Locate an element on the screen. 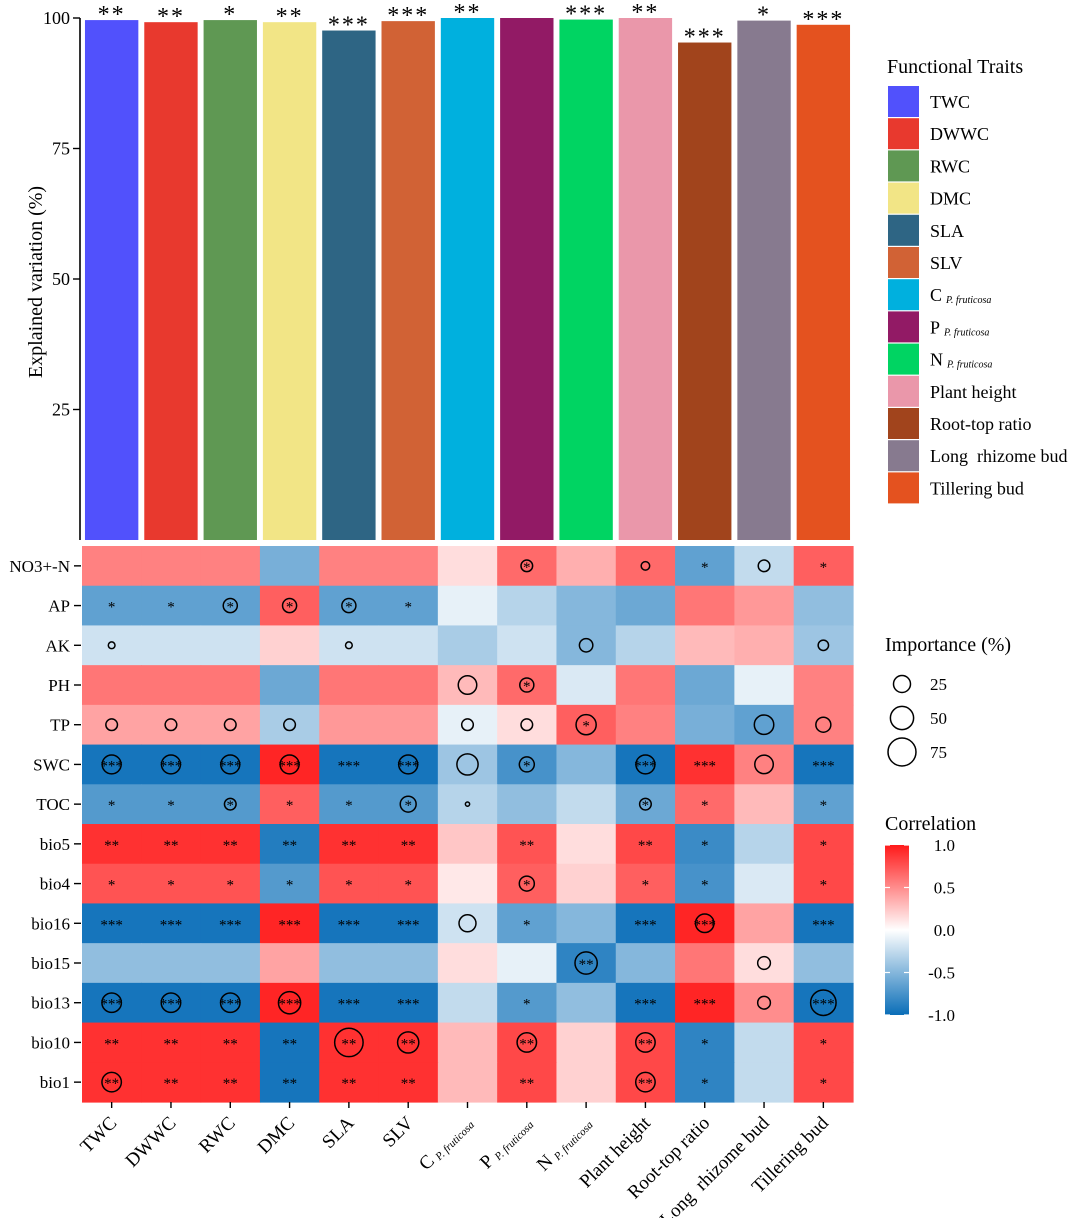 This screenshot has width=1072, height=1218. row-label-bio15: bio15 is located at coordinates (50, 963).